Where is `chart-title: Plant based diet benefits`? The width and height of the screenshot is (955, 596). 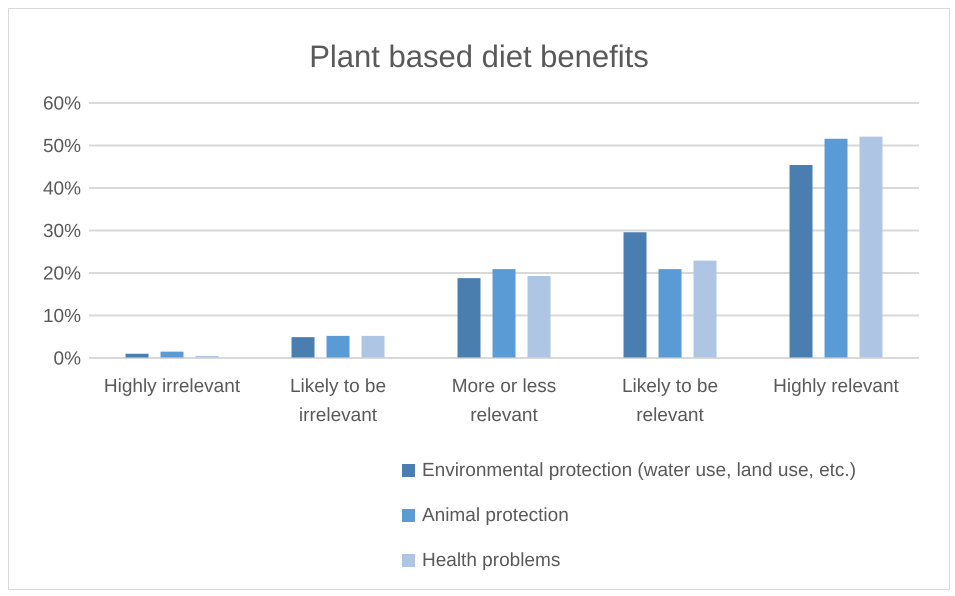 chart-title: Plant based diet benefits is located at coordinates (479, 57).